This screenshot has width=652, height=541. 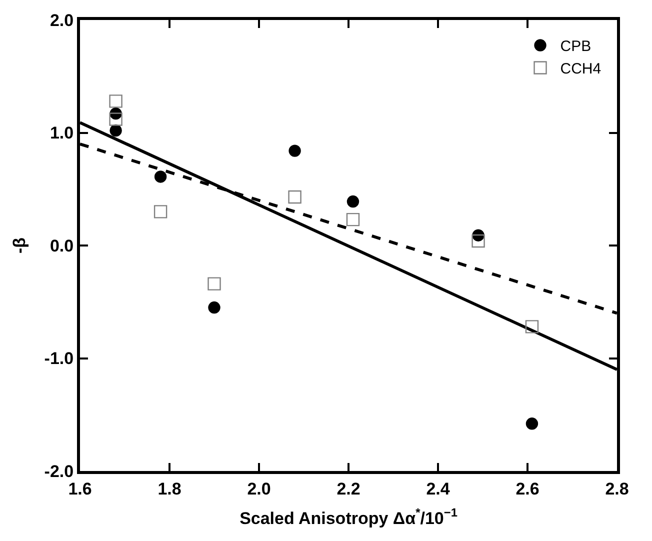 I want to click on x-tick-label: 1.6, so click(x=80, y=488).